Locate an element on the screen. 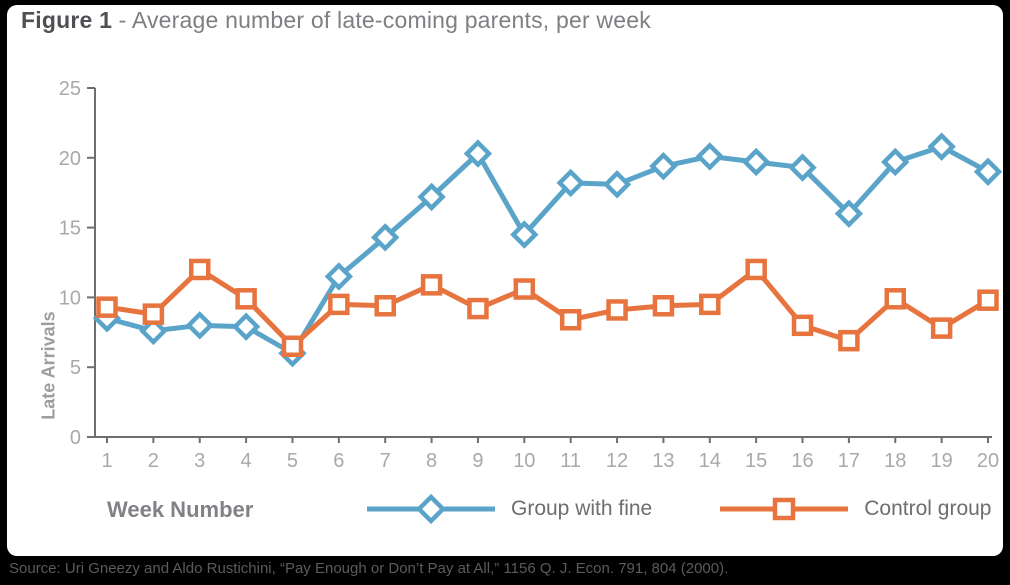 This screenshot has width=1010, height=585. svg-text: 18 is located at coordinates (895, 461).